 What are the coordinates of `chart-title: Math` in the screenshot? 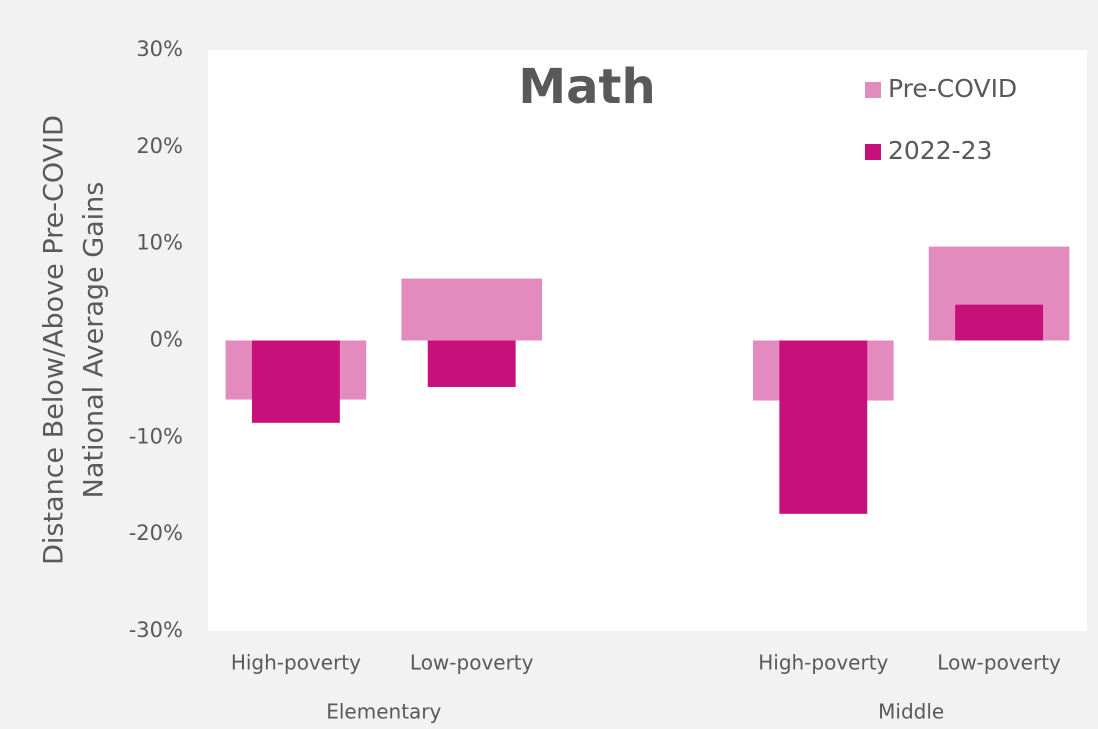 It's located at (586, 87).